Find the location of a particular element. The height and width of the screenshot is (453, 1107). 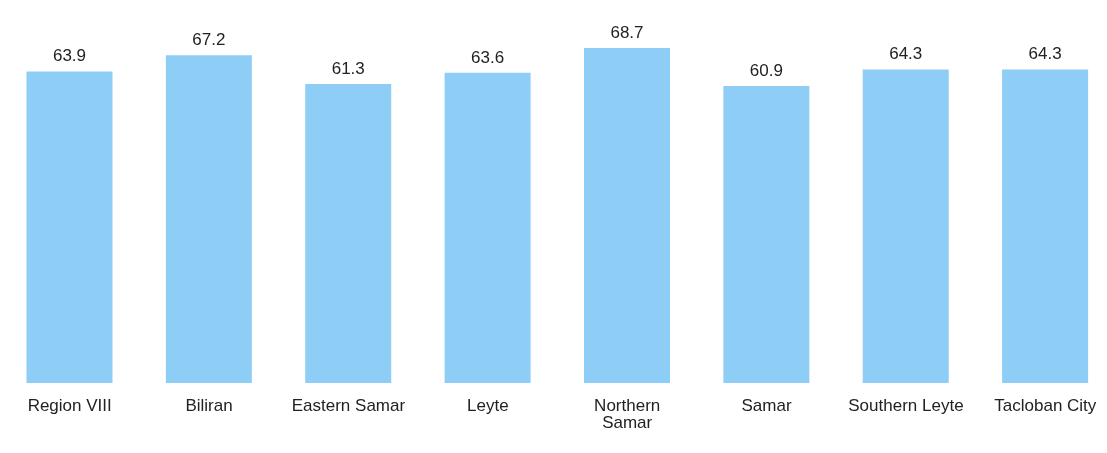

x-tick-label: Biliran is located at coordinates (209, 406).